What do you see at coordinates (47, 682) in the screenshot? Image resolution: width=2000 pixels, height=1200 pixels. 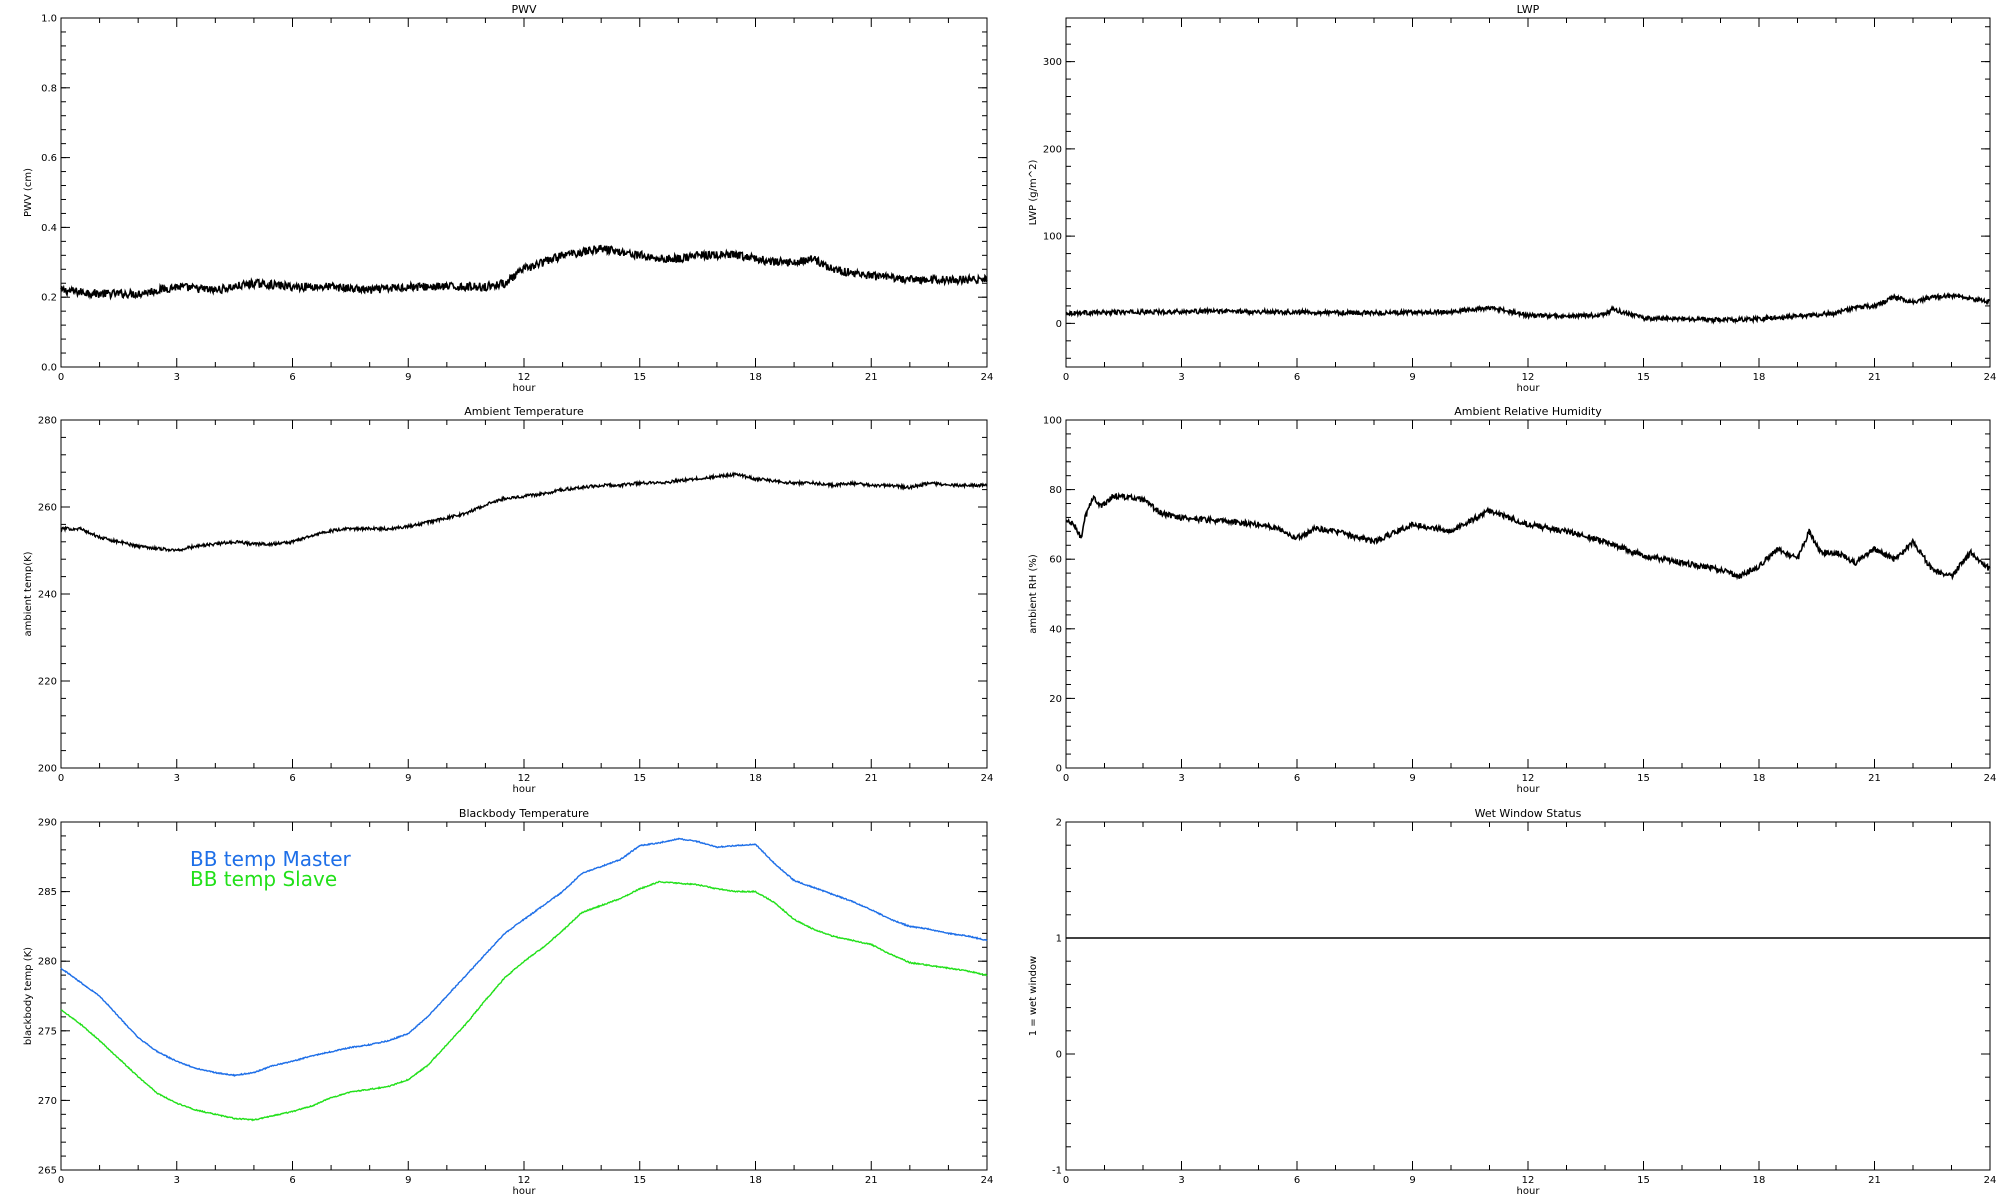 I see `y-tick-label: 220` at bounding box center [47, 682].